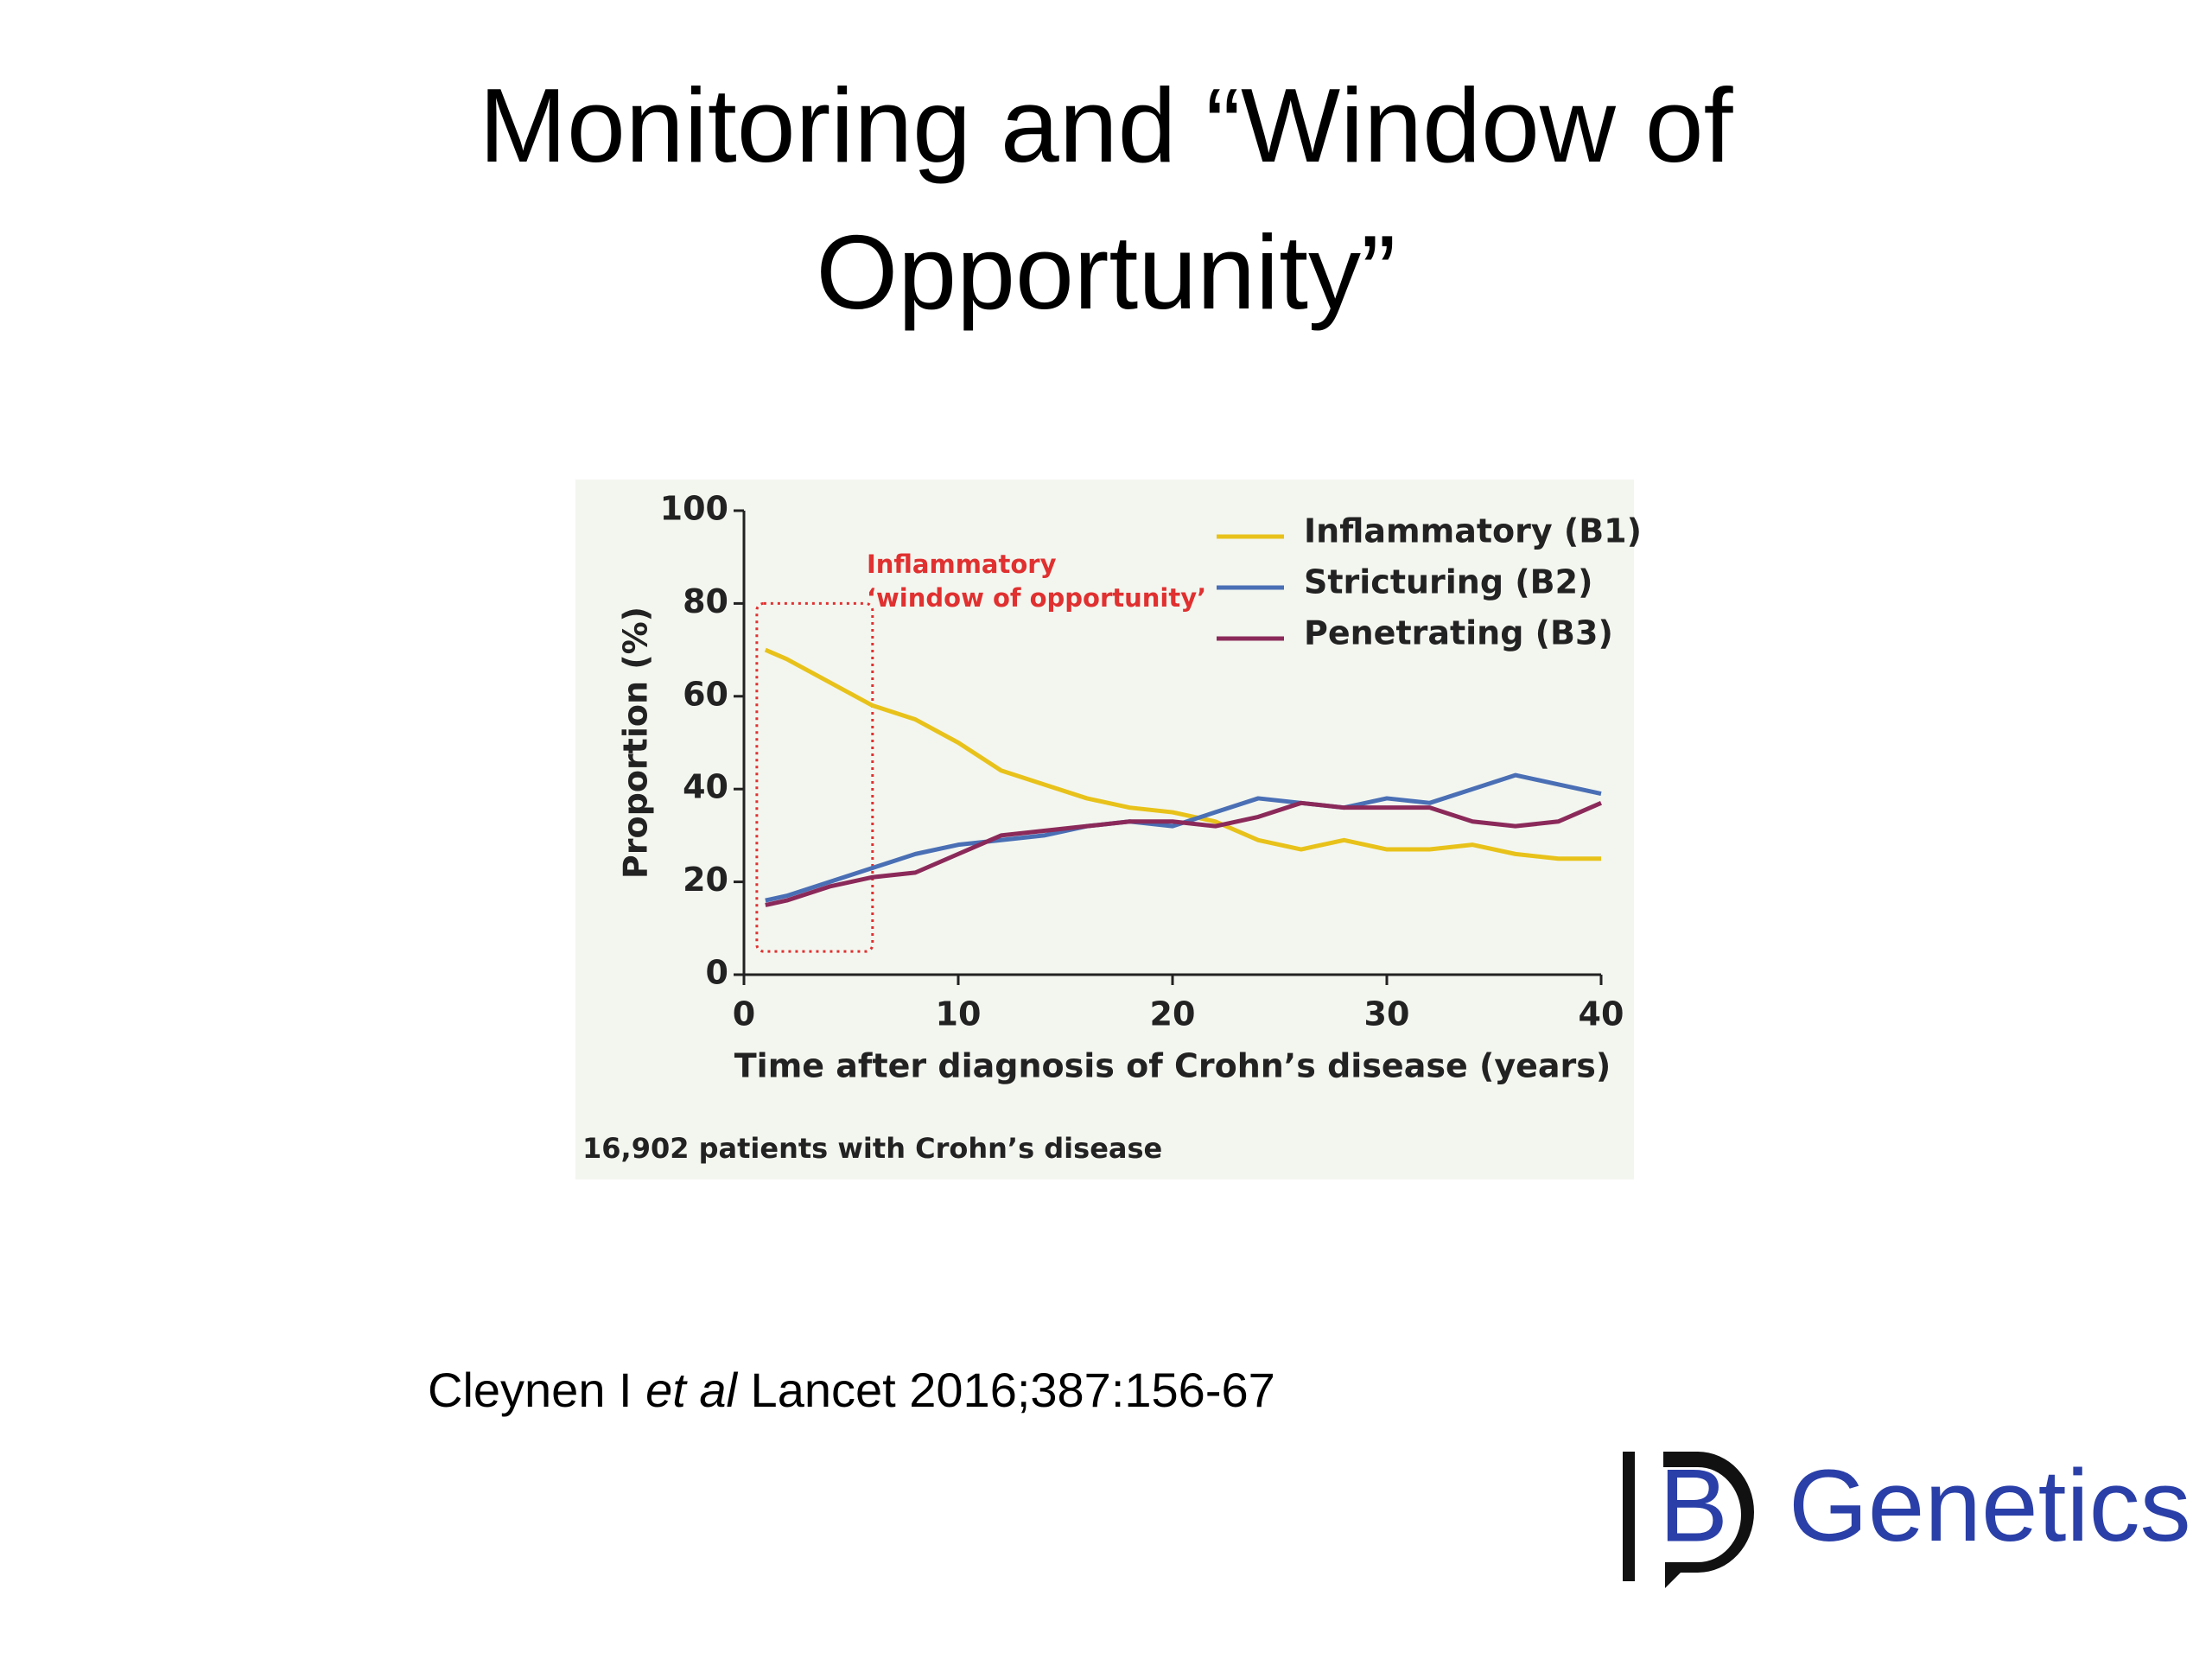  Describe the element at coordinates (959, 1014) in the screenshot. I see `x-tick-label: 10` at that location.